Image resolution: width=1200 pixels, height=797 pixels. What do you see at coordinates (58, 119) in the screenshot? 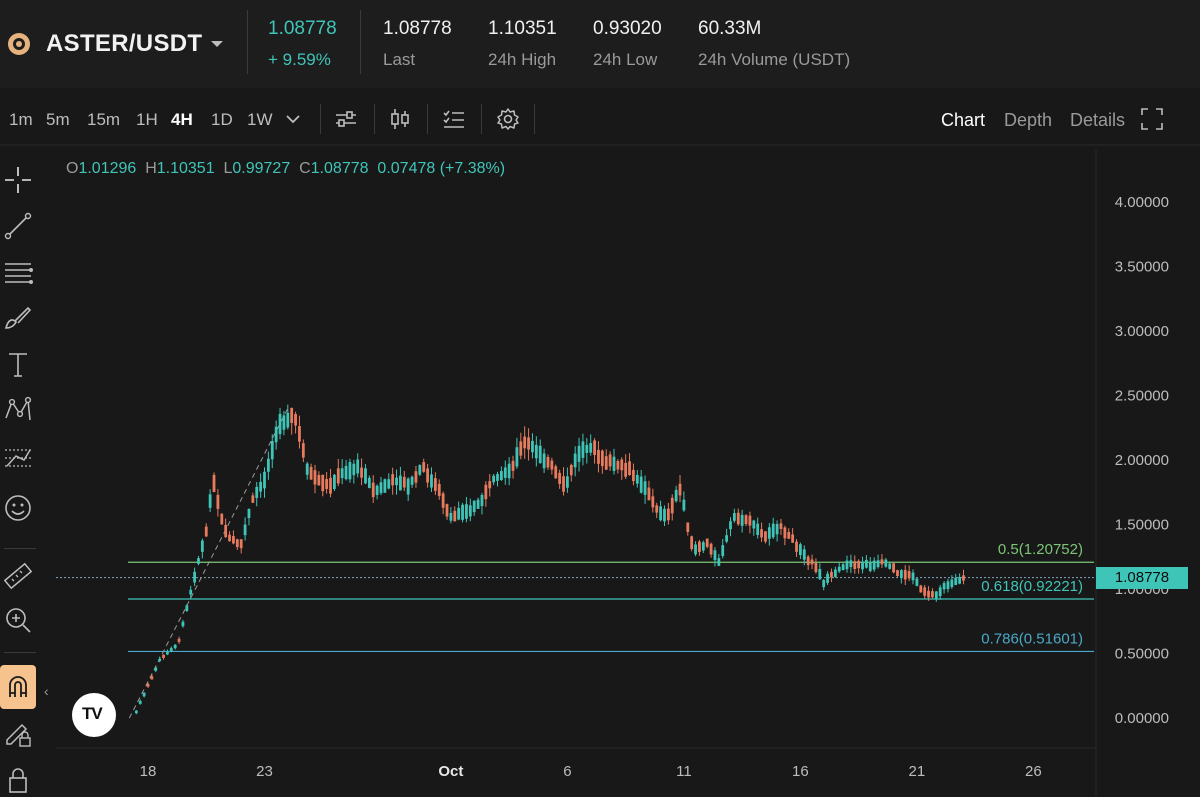
I see `timeframe-5m: 5m` at bounding box center [58, 119].